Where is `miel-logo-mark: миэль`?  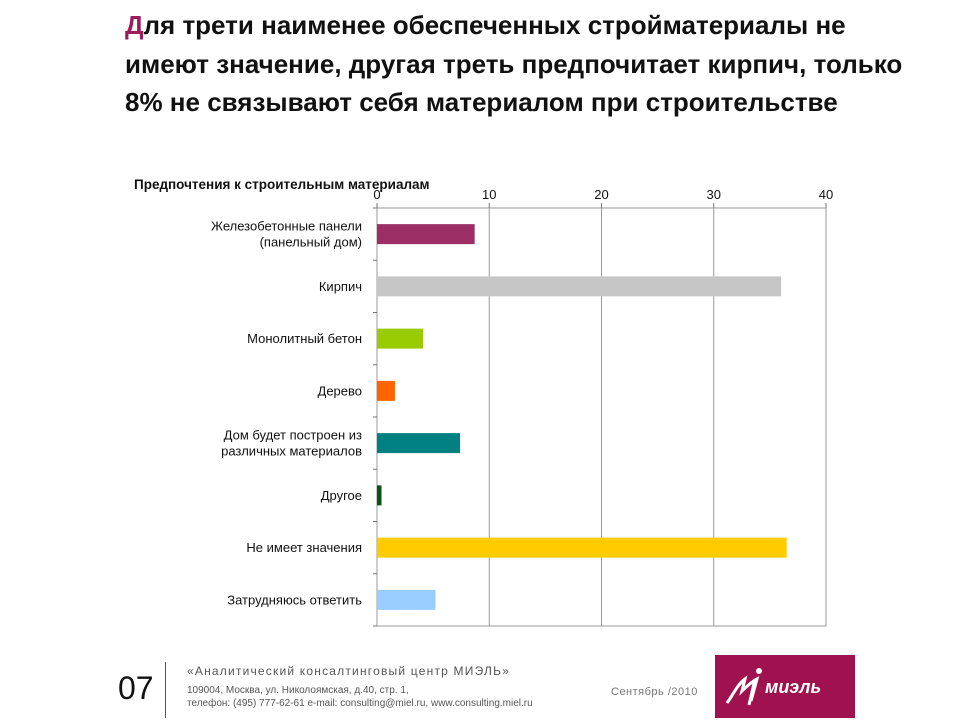
miel-logo-mark: миэль is located at coordinates (773, 687).